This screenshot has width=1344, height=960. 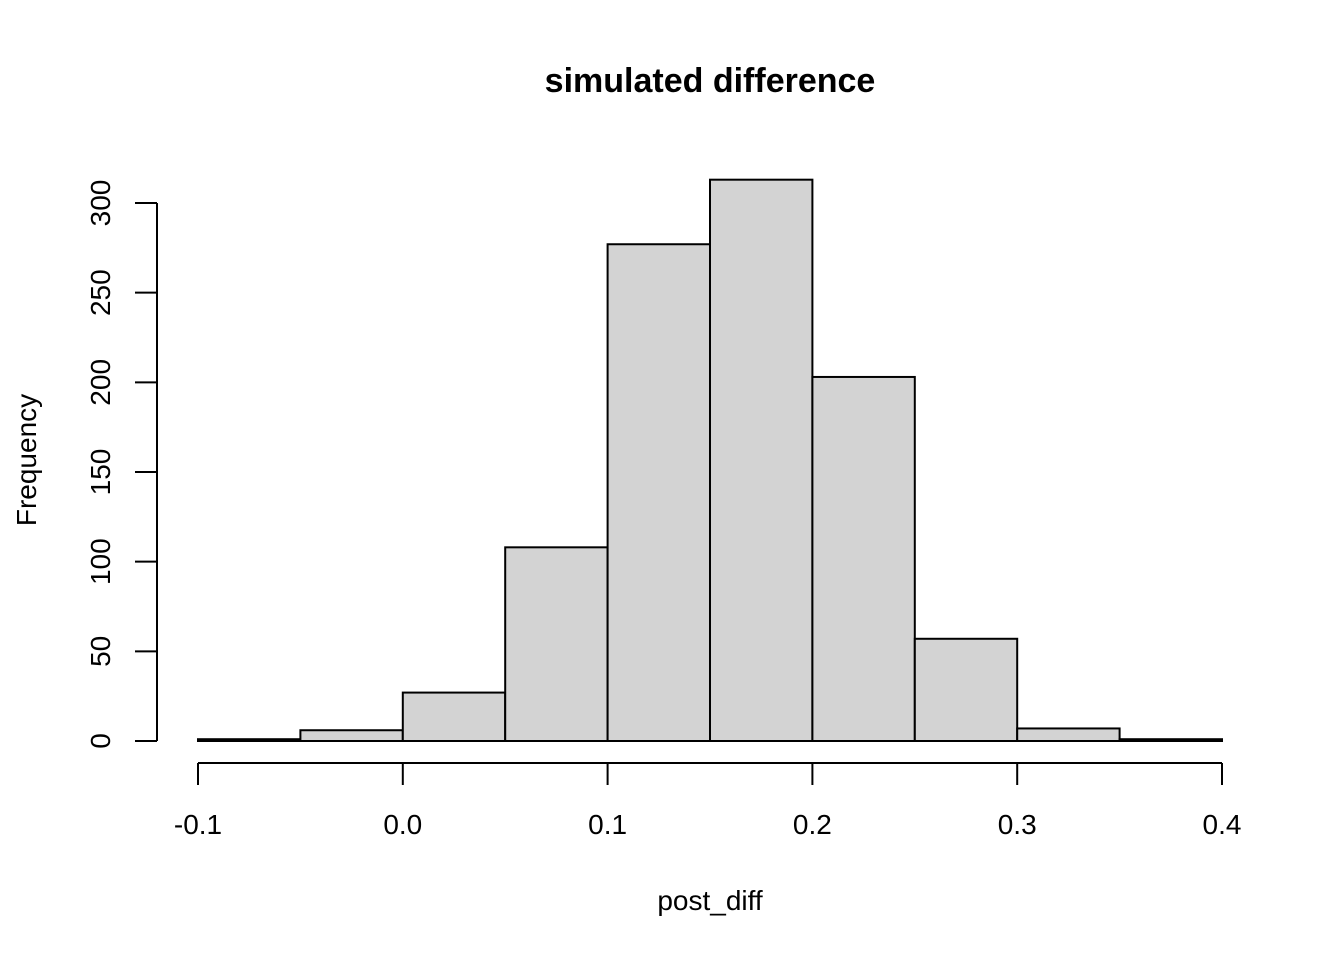 What do you see at coordinates (26, 460) in the screenshot?
I see `y-axis-label: Frequency` at bounding box center [26, 460].